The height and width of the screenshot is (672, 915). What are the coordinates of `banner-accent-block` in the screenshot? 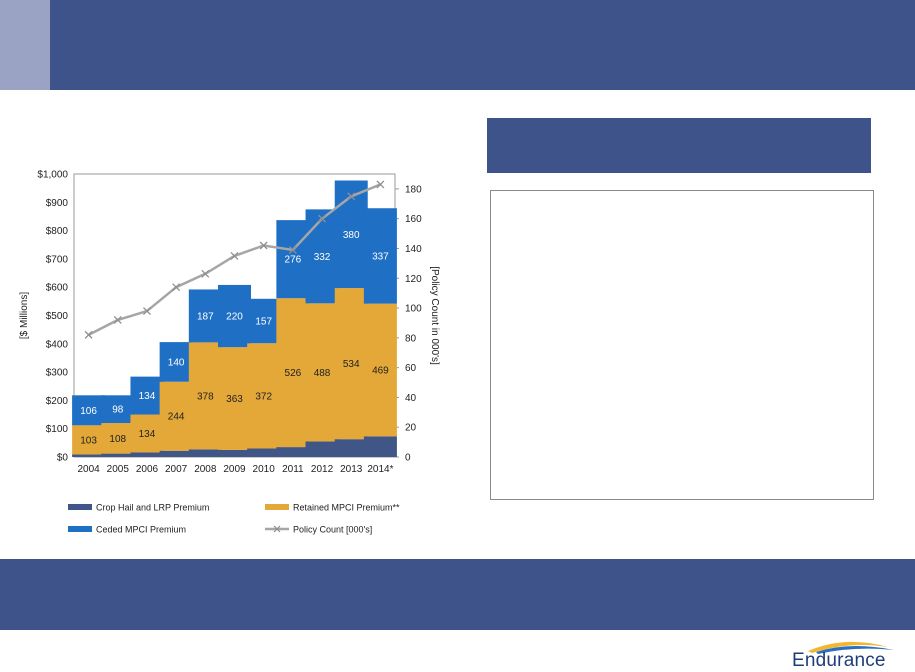 It's located at (25, 45).